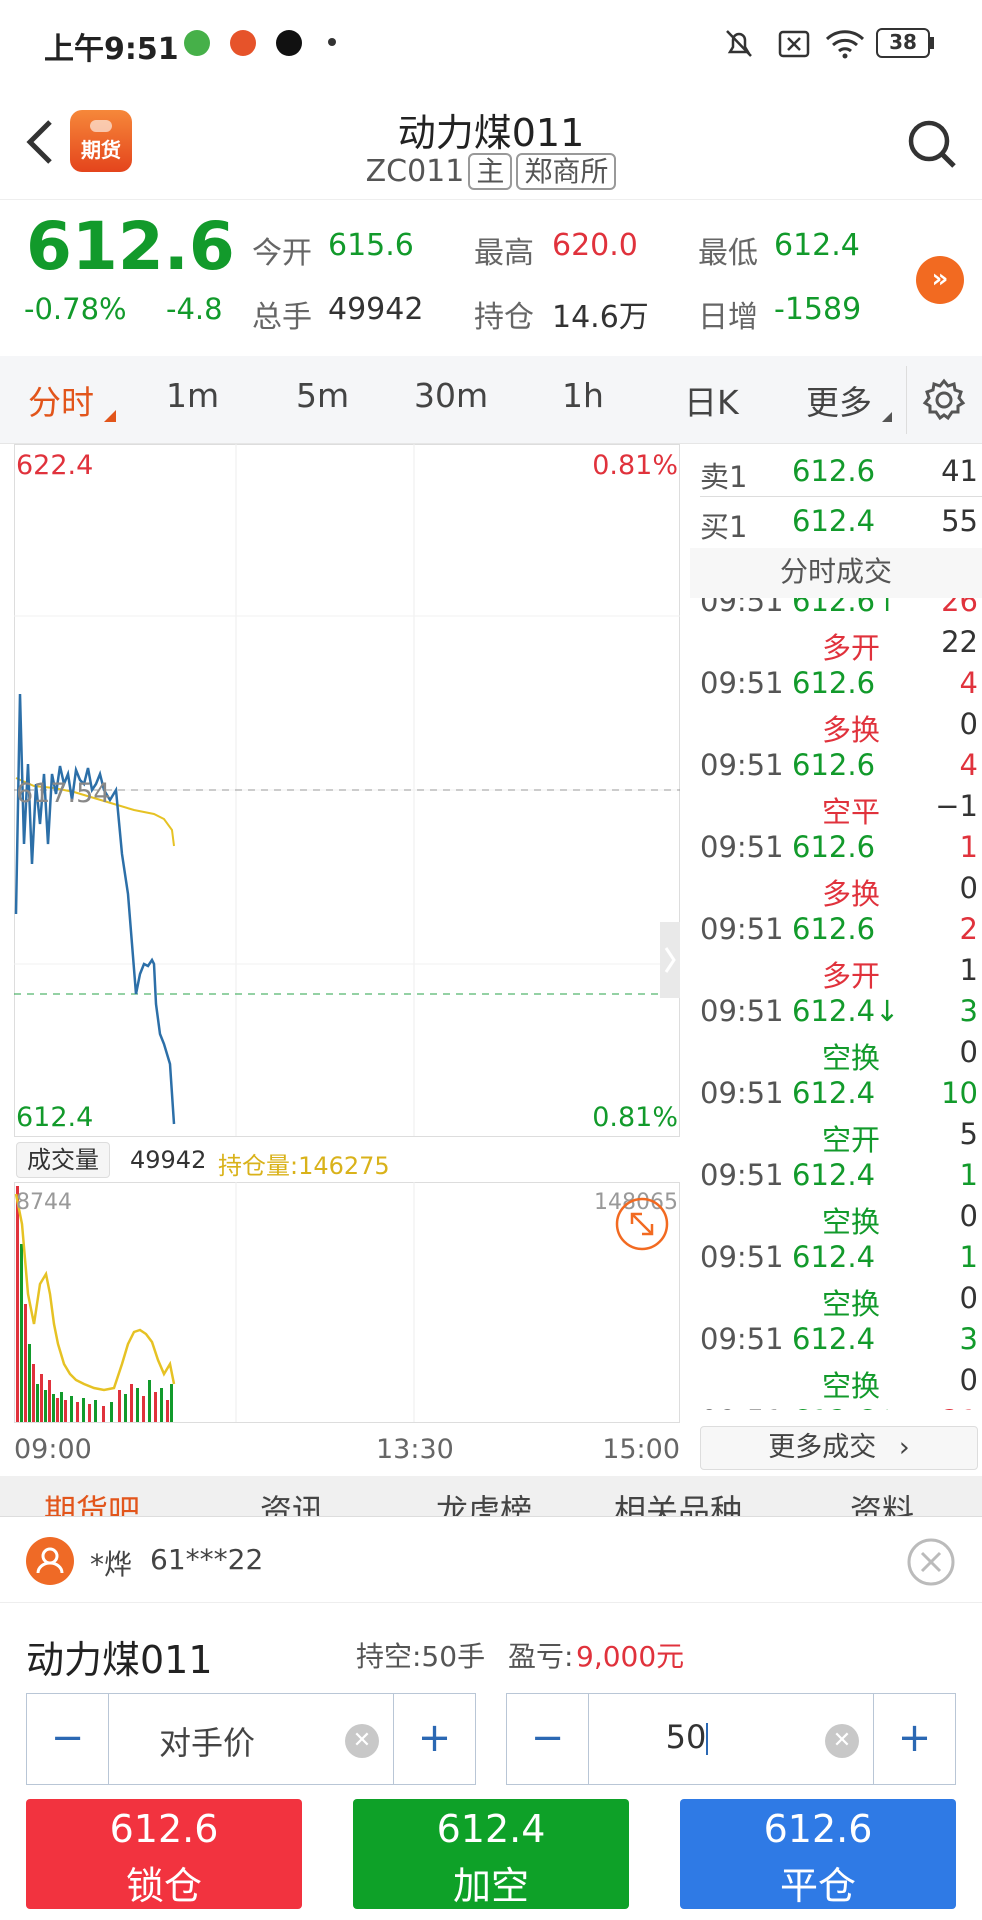  I want to click on battery-indicator: 38, so click(903, 43).